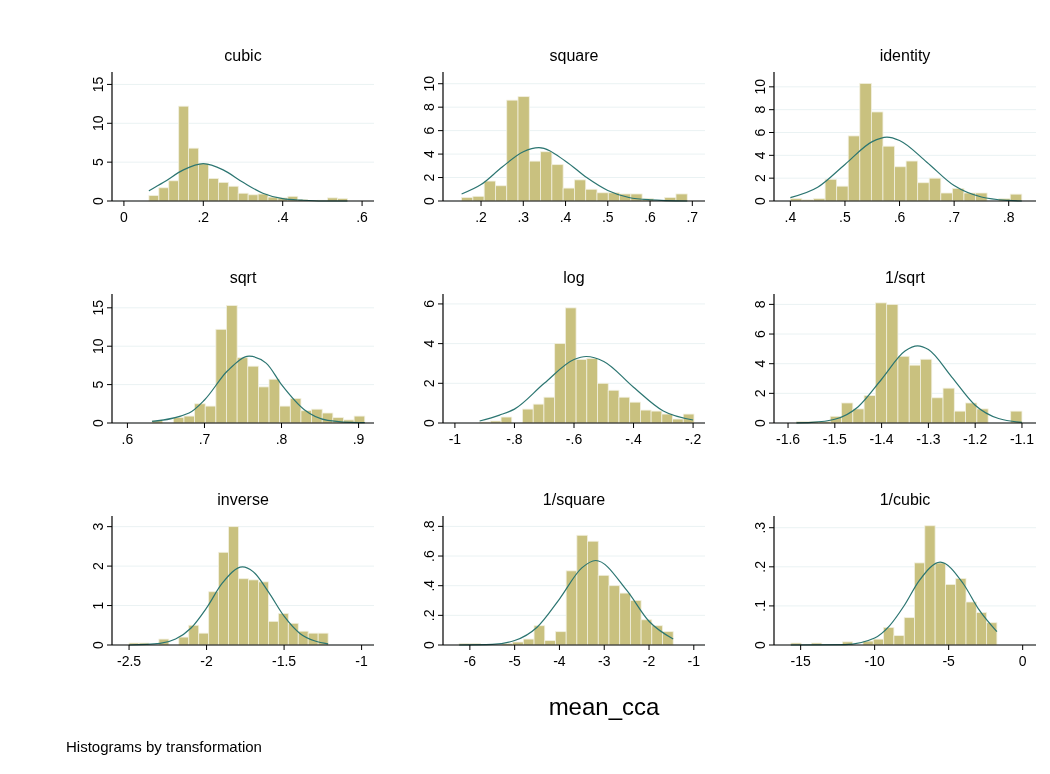 The image size is (1050, 774). What do you see at coordinates (429, 526) in the screenshot?
I see `y-tick-label: .8` at bounding box center [429, 526].